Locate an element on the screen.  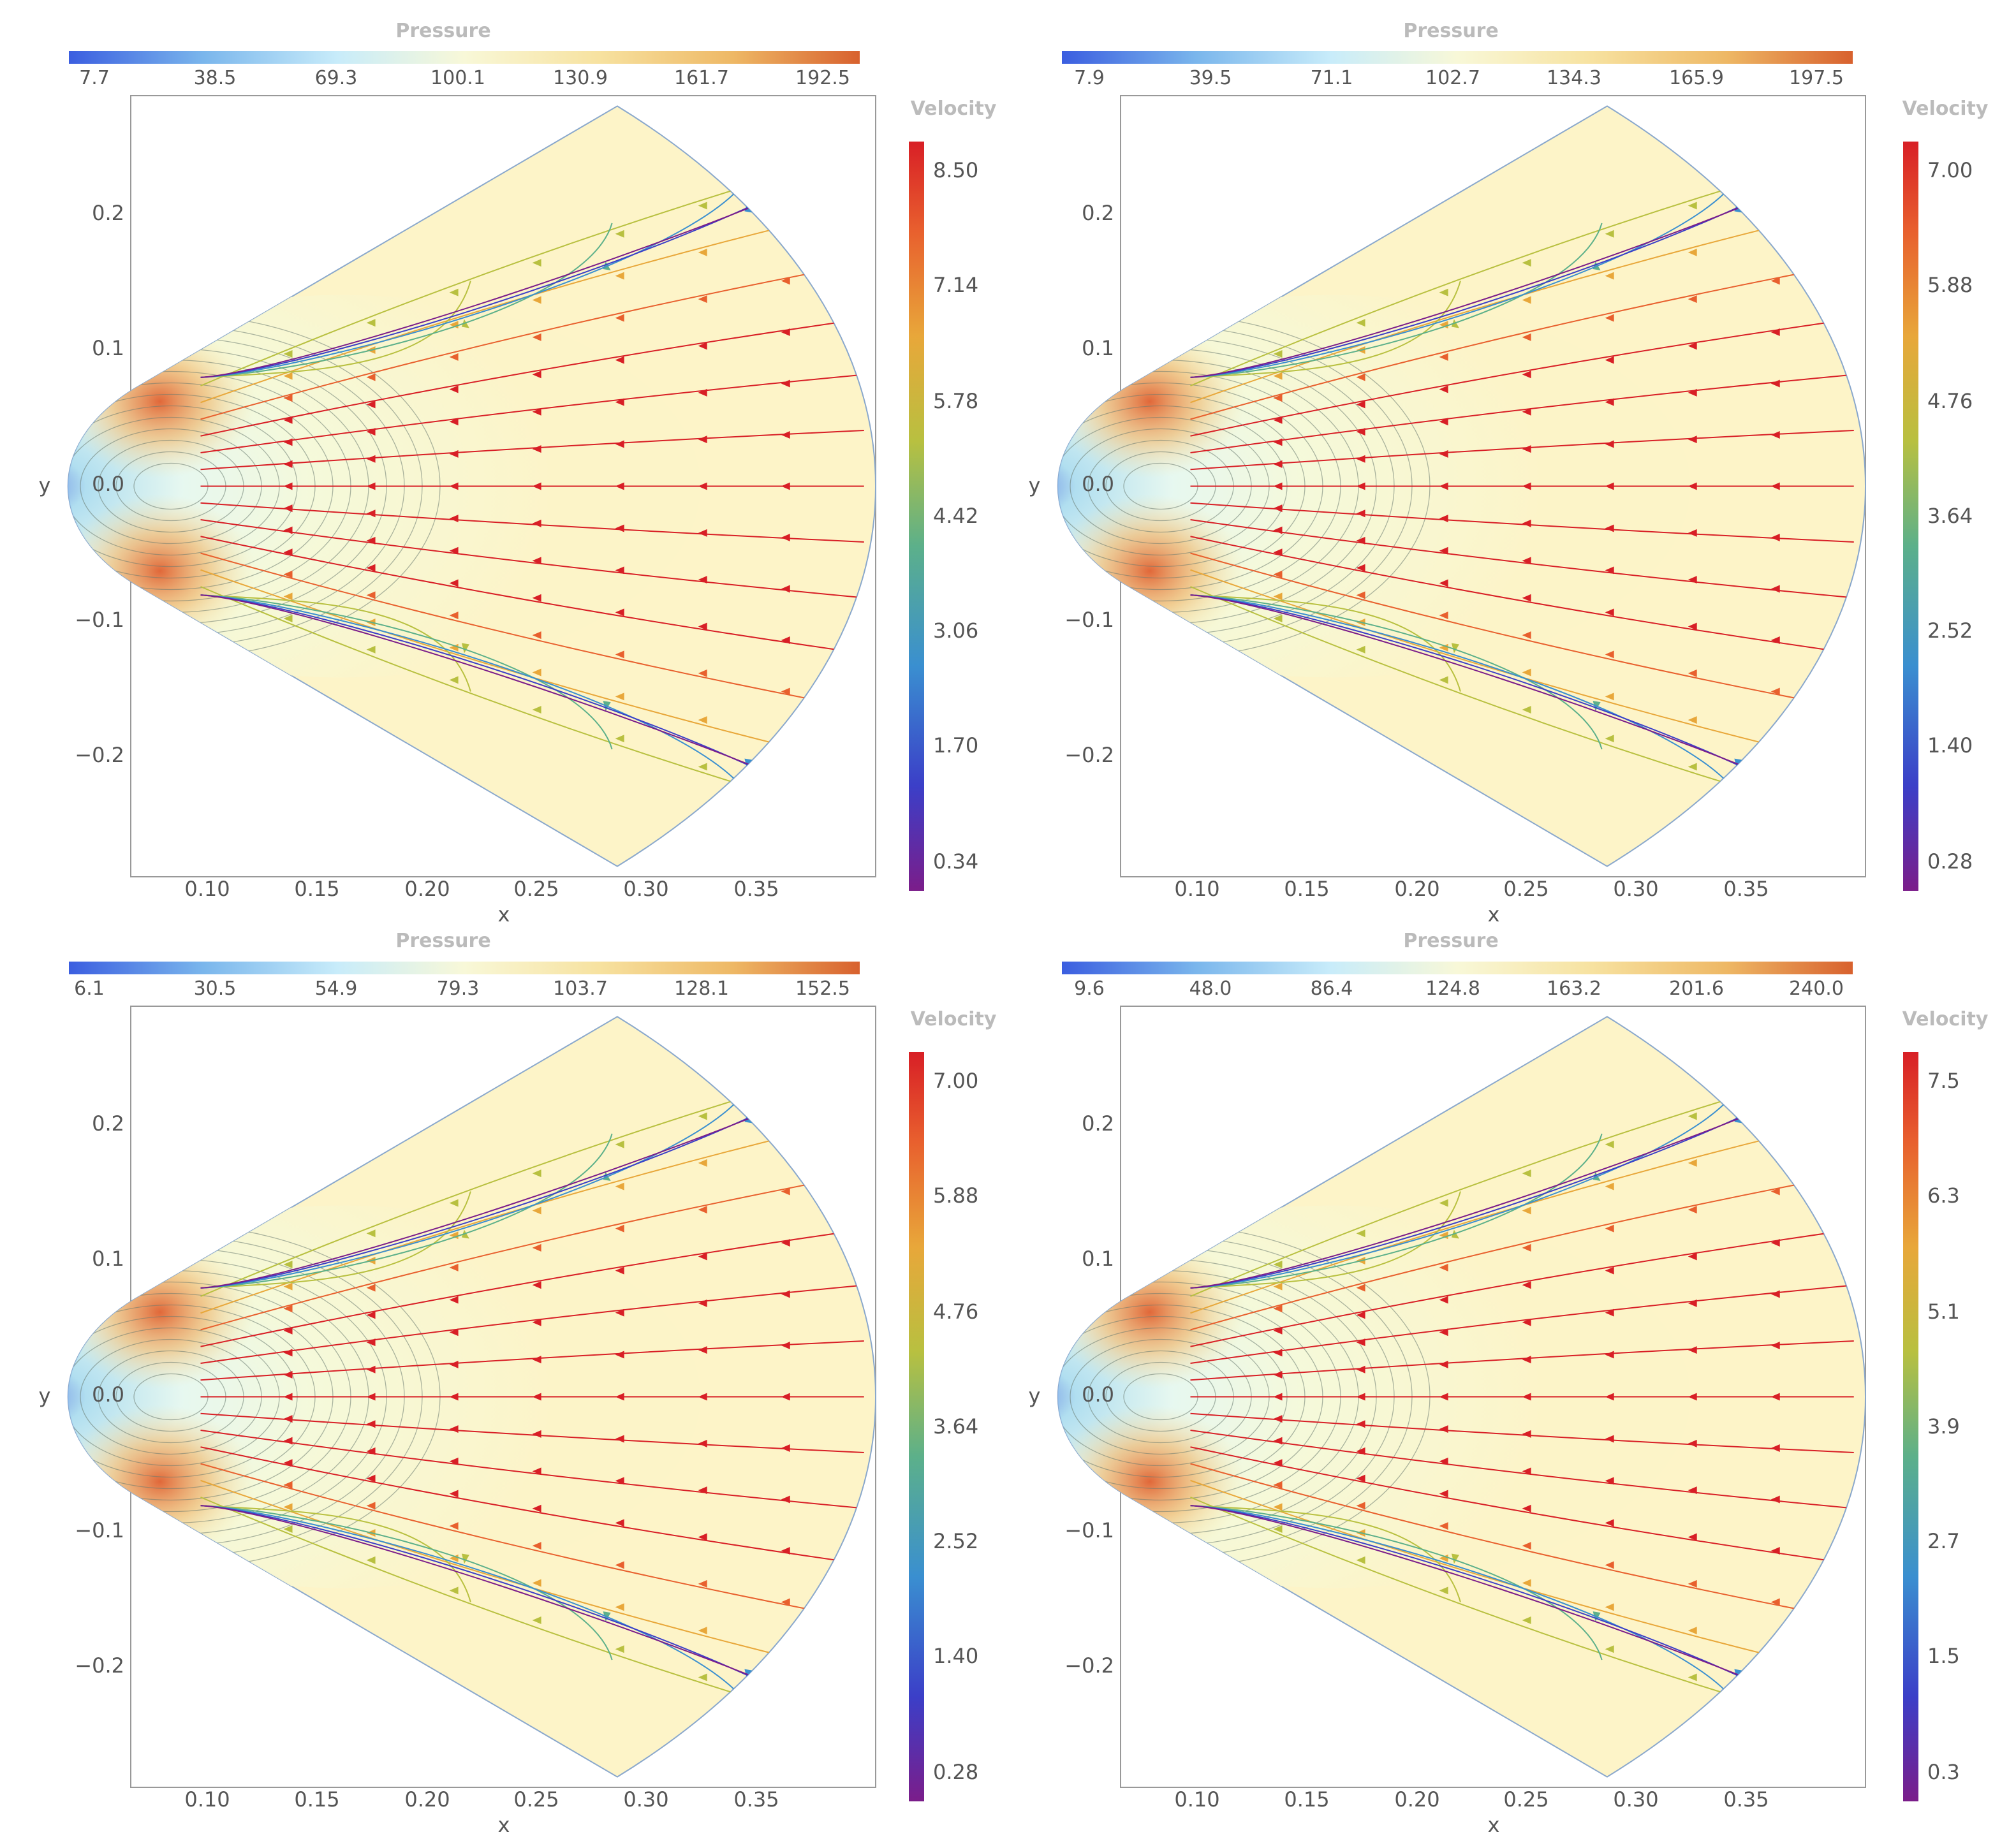
pressure-legend-title: Pressure is located at coordinates (442, 941).